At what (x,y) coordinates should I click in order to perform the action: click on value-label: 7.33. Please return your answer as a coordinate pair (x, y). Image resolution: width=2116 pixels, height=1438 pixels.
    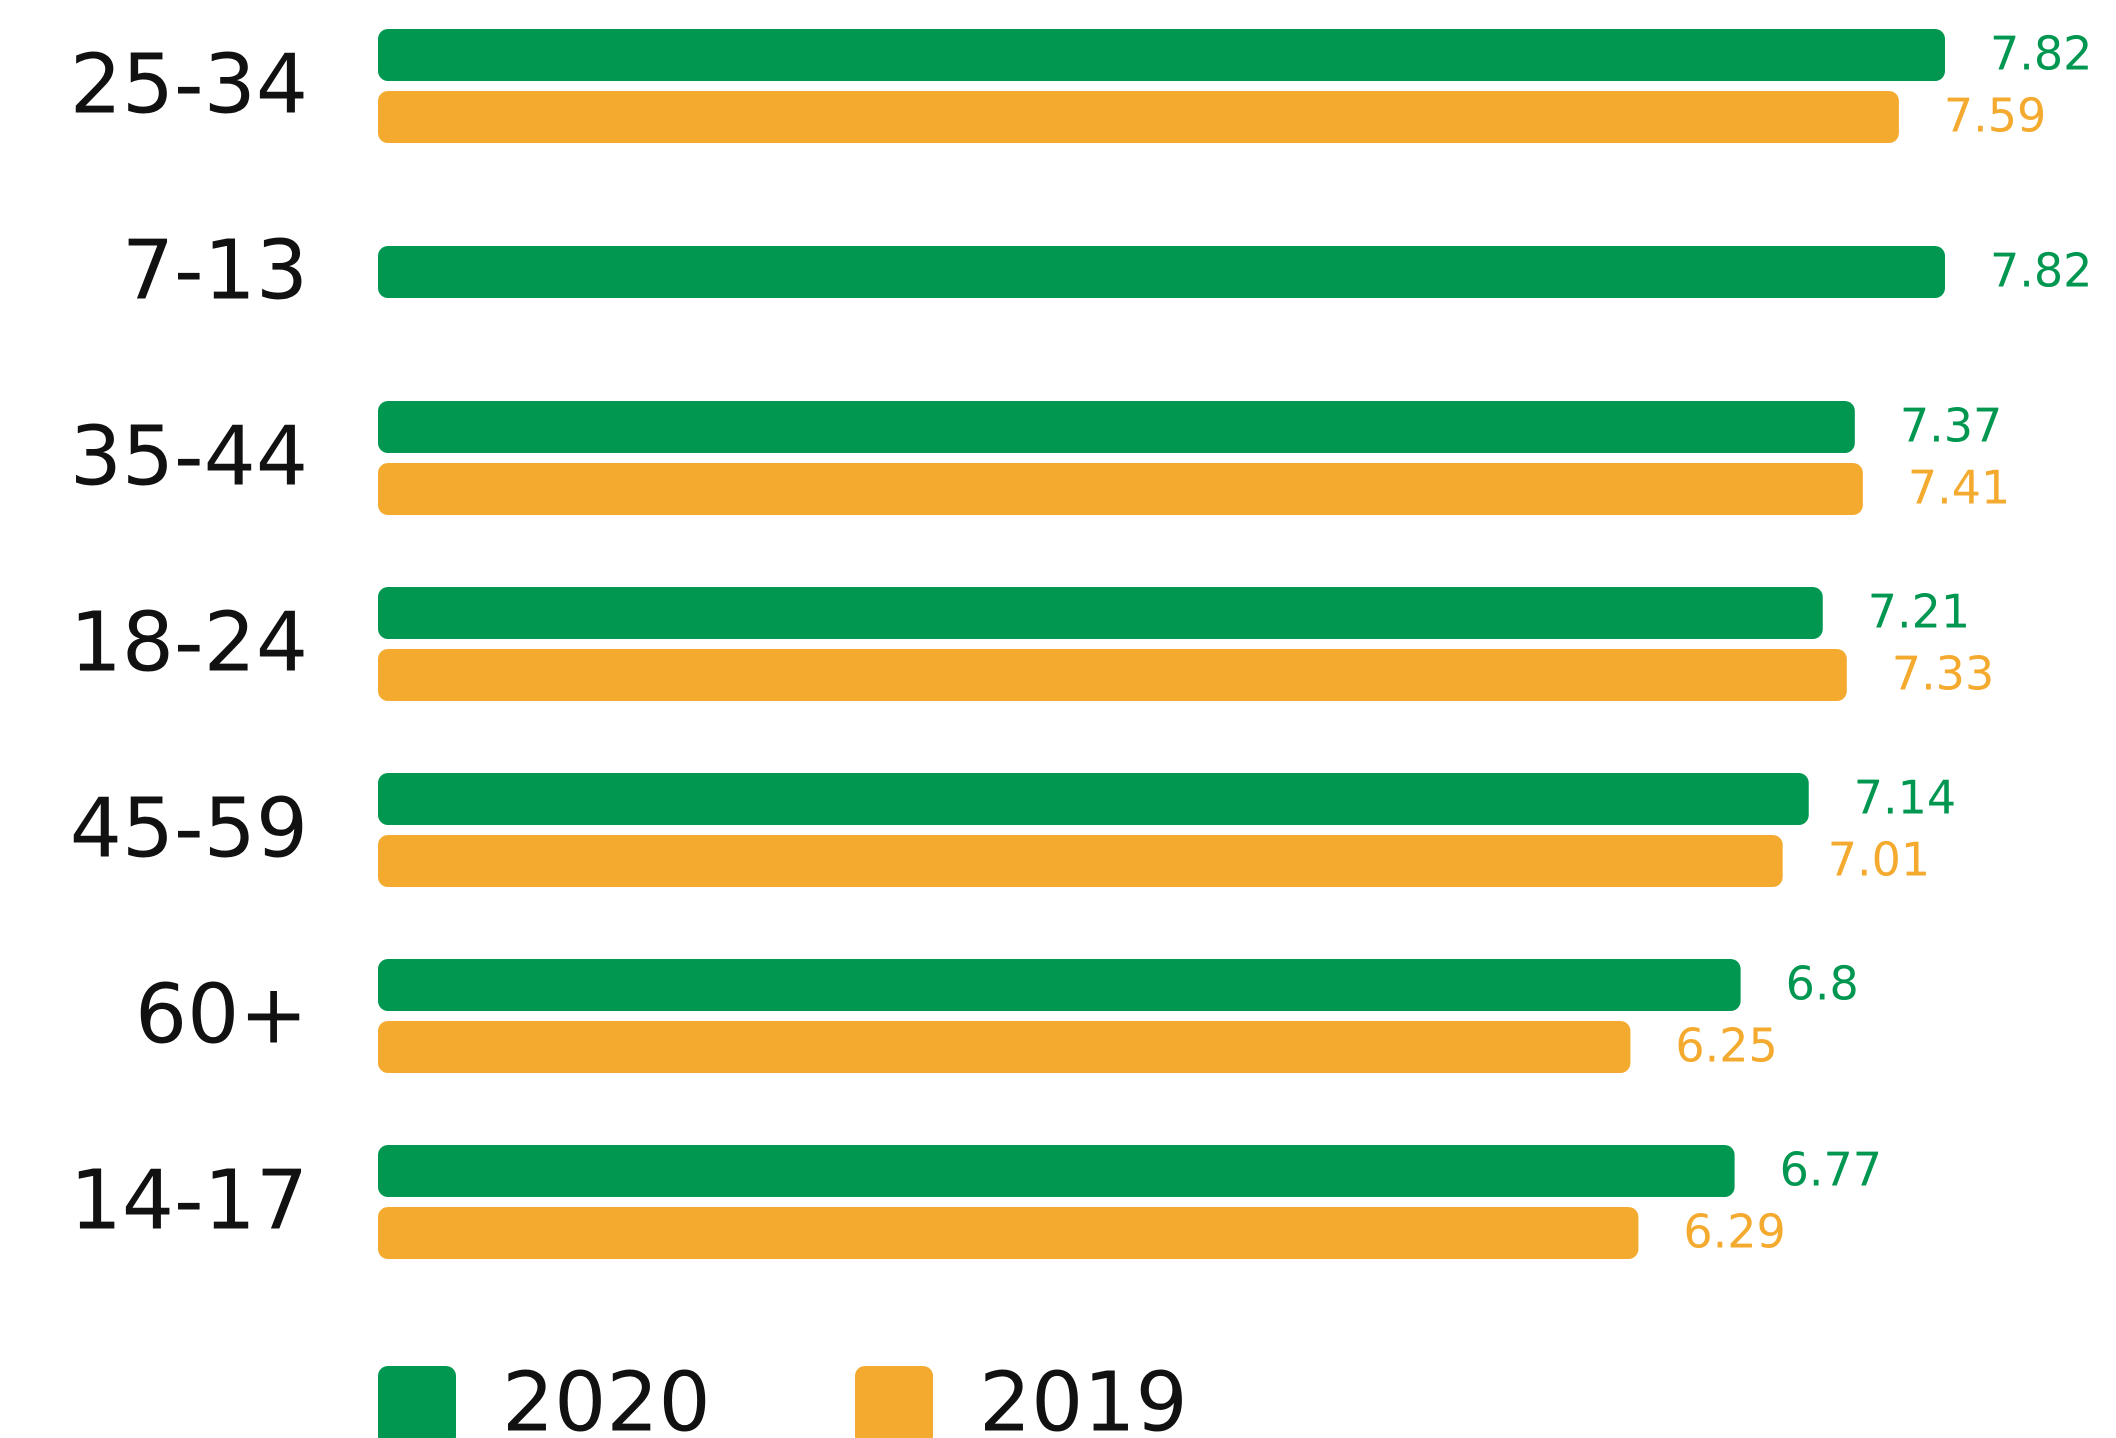
    Looking at the image, I should click on (1943, 674).